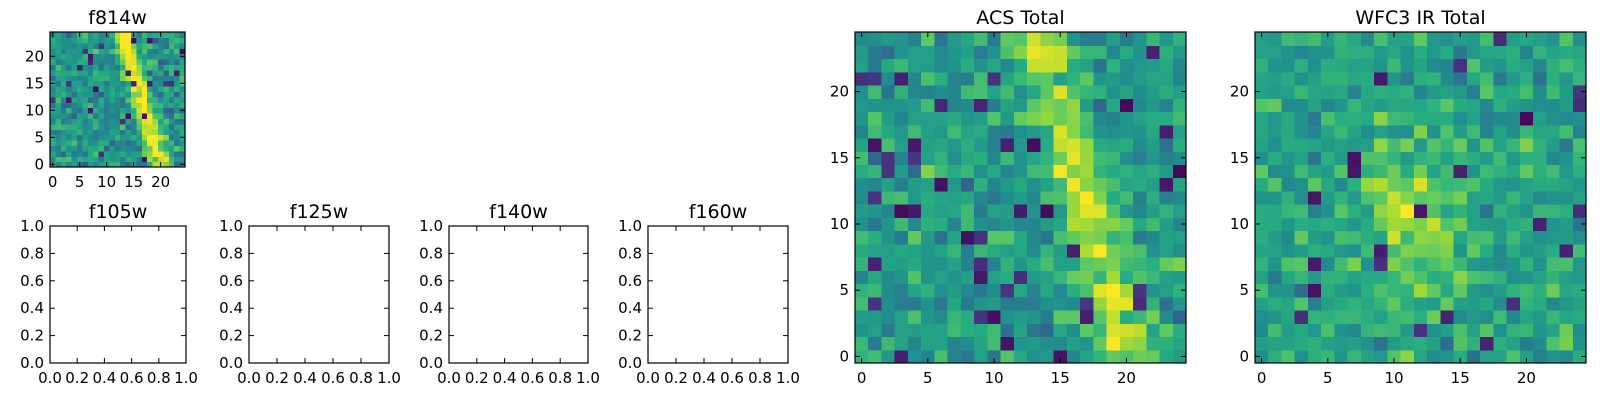 The height and width of the screenshot is (400, 1600). Describe the element at coordinates (34, 56) in the screenshot. I see `y-tick-label: 20` at that location.